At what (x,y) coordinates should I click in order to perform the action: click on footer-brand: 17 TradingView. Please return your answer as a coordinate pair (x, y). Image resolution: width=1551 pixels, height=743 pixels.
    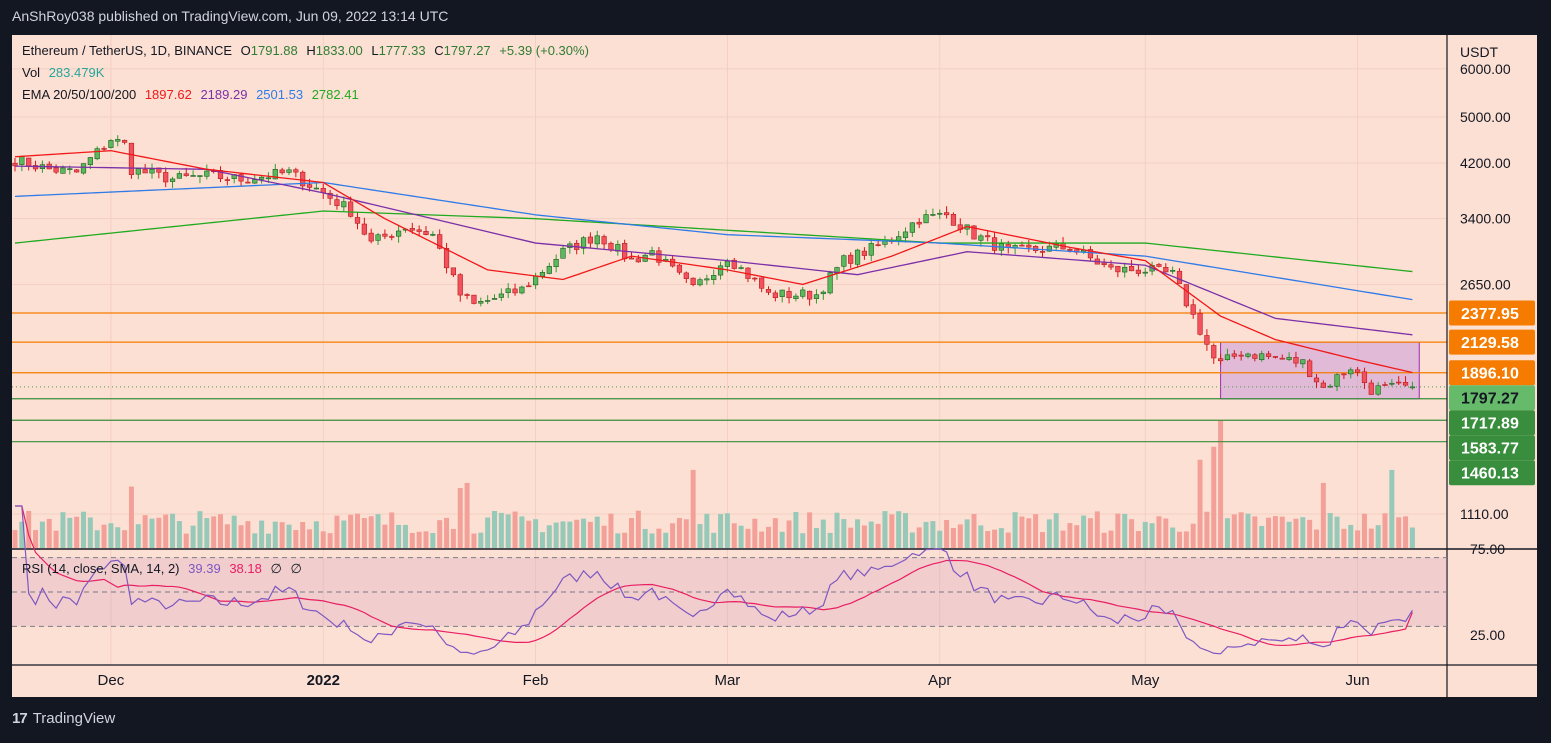
    Looking at the image, I should click on (63, 718).